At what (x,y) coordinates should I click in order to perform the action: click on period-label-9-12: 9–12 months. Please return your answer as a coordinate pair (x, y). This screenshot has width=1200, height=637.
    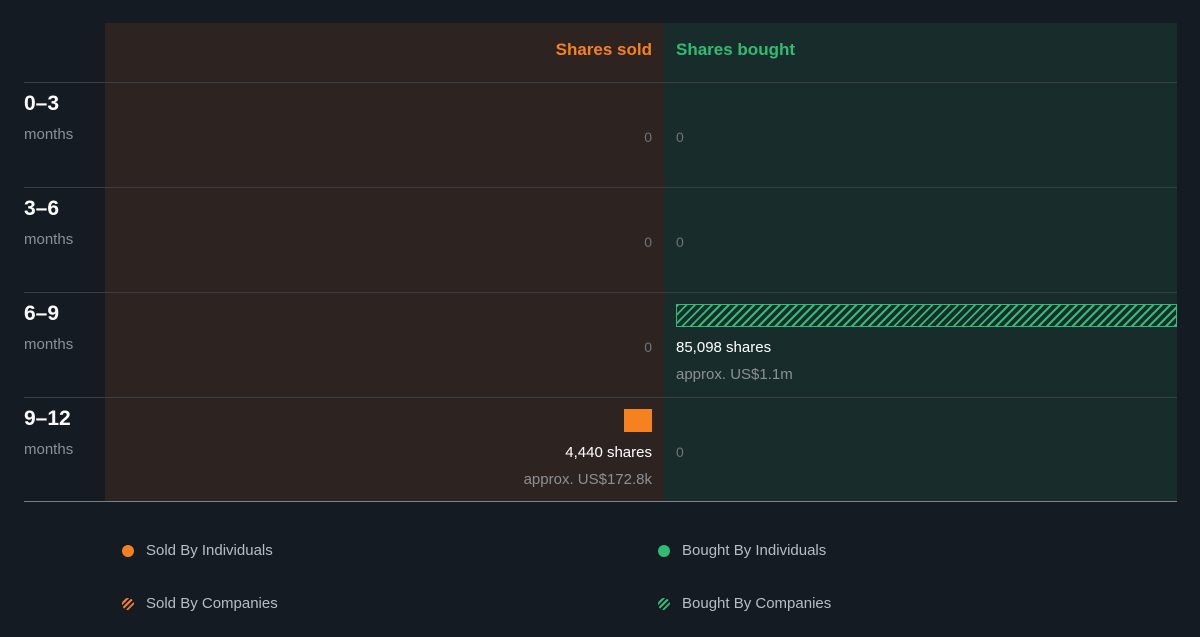
    Looking at the image, I should click on (48, 432).